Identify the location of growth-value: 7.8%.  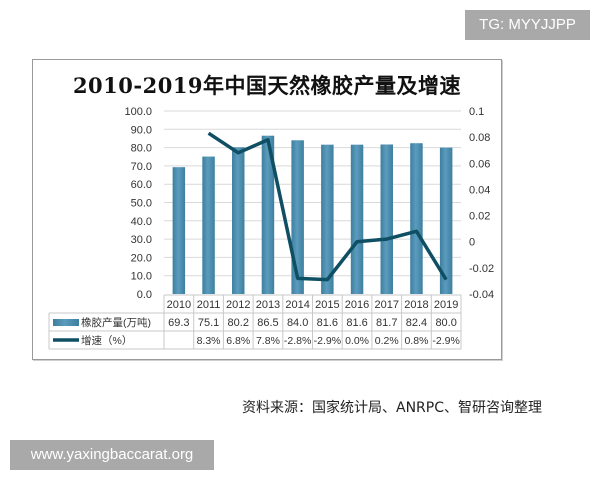
(268, 341).